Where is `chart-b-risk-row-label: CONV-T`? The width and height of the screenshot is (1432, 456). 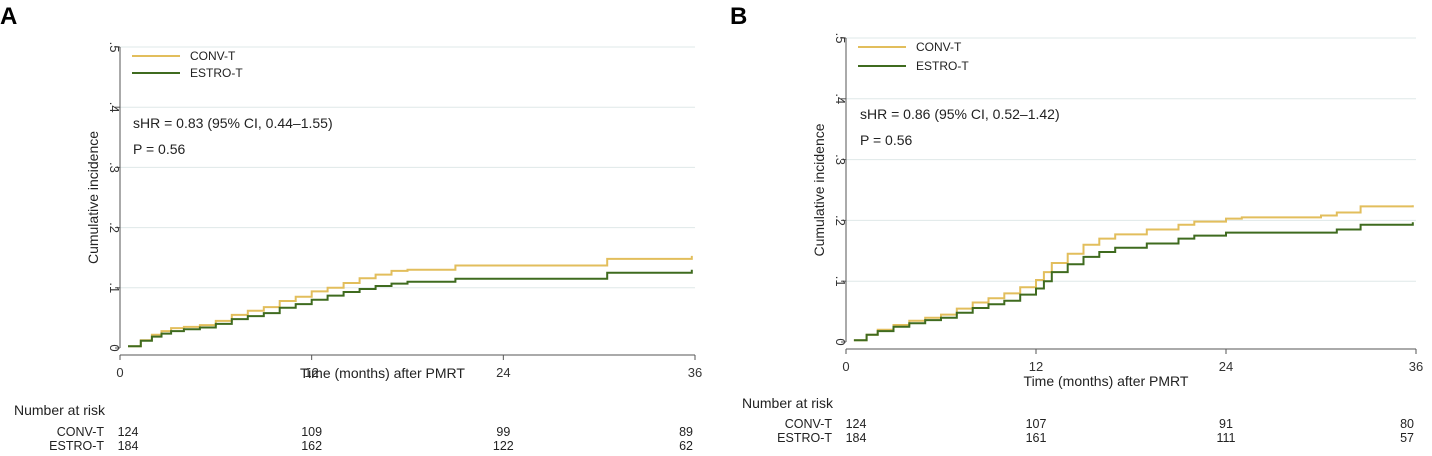
chart-b-risk-row-label: CONV-T is located at coordinates (809, 424).